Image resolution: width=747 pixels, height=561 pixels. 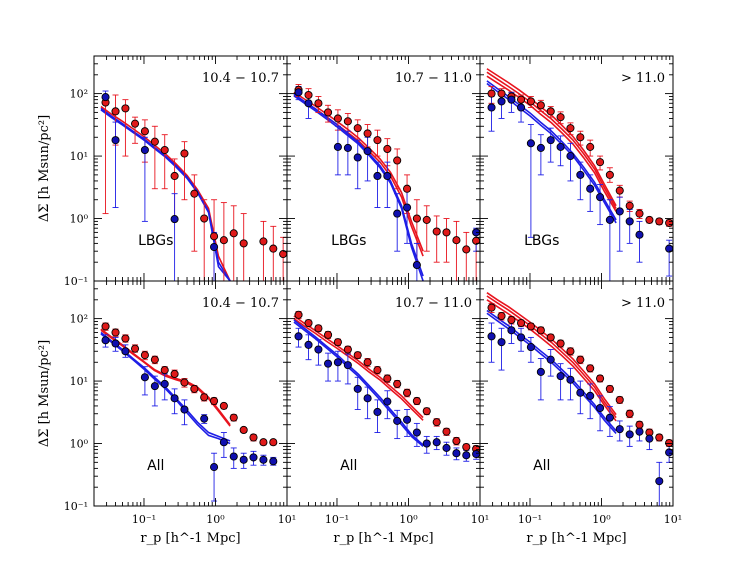 I want to click on y-tick-label: 10⁻¹, so click(x=76, y=506).